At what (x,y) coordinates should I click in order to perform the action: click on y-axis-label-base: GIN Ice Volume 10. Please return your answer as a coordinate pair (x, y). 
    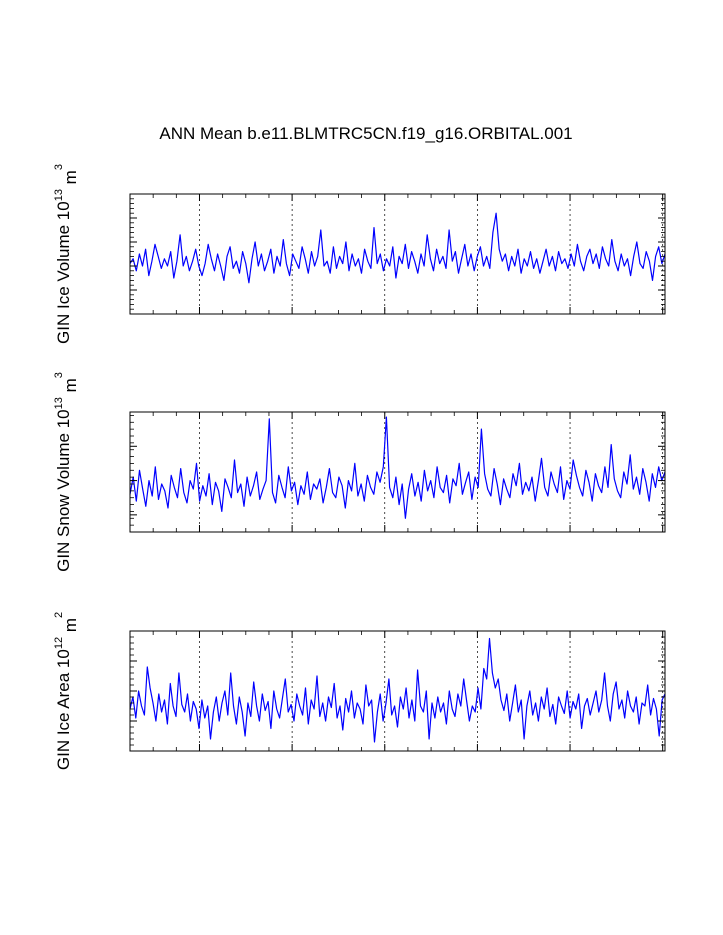
    Looking at the image, I should click on (63, 272).